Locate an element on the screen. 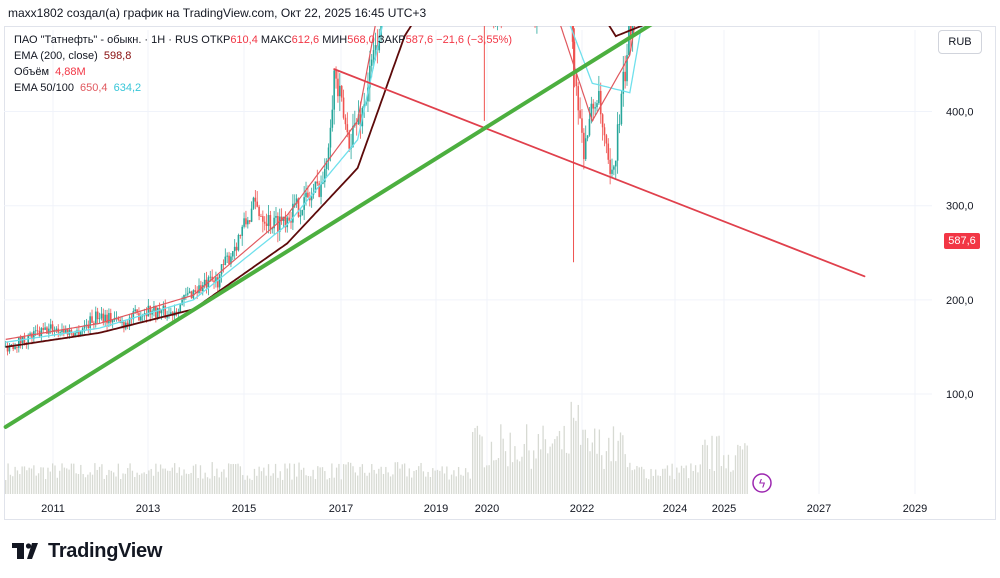 The image size is (1000, 578). currency-button: RUB is located at coordinates (960, 42).